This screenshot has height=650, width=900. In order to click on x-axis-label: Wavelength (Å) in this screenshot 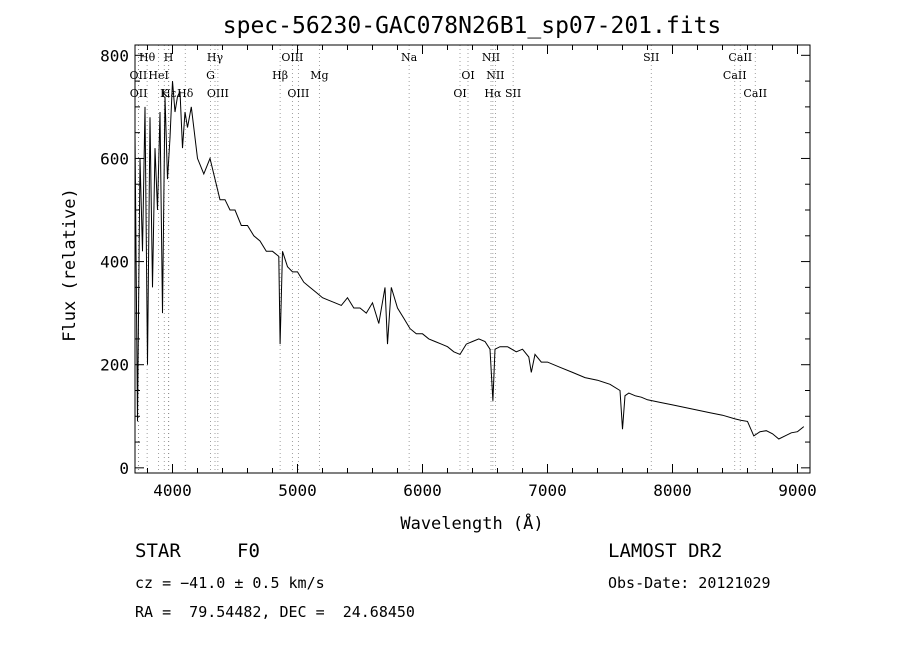, I will do `click(471, 523)`.